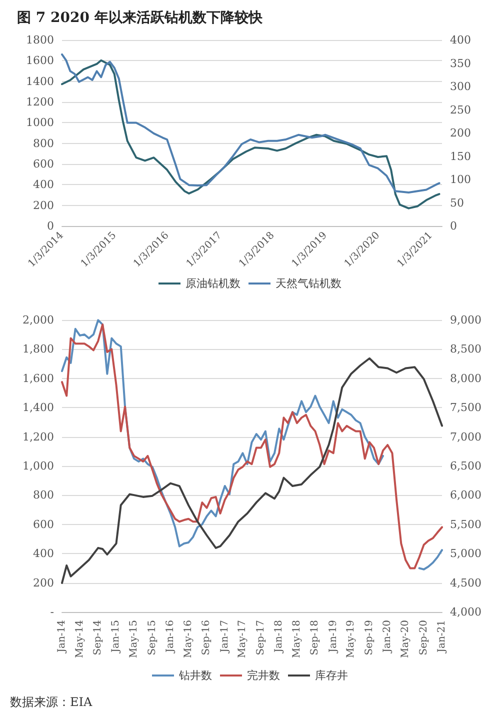 The height and width of the screenshot is (714, 500). What do you see at coordinates (98, 638) in the screenshot?
I see `x-tick-label: Sep-14` at bounding box center [98, 638].